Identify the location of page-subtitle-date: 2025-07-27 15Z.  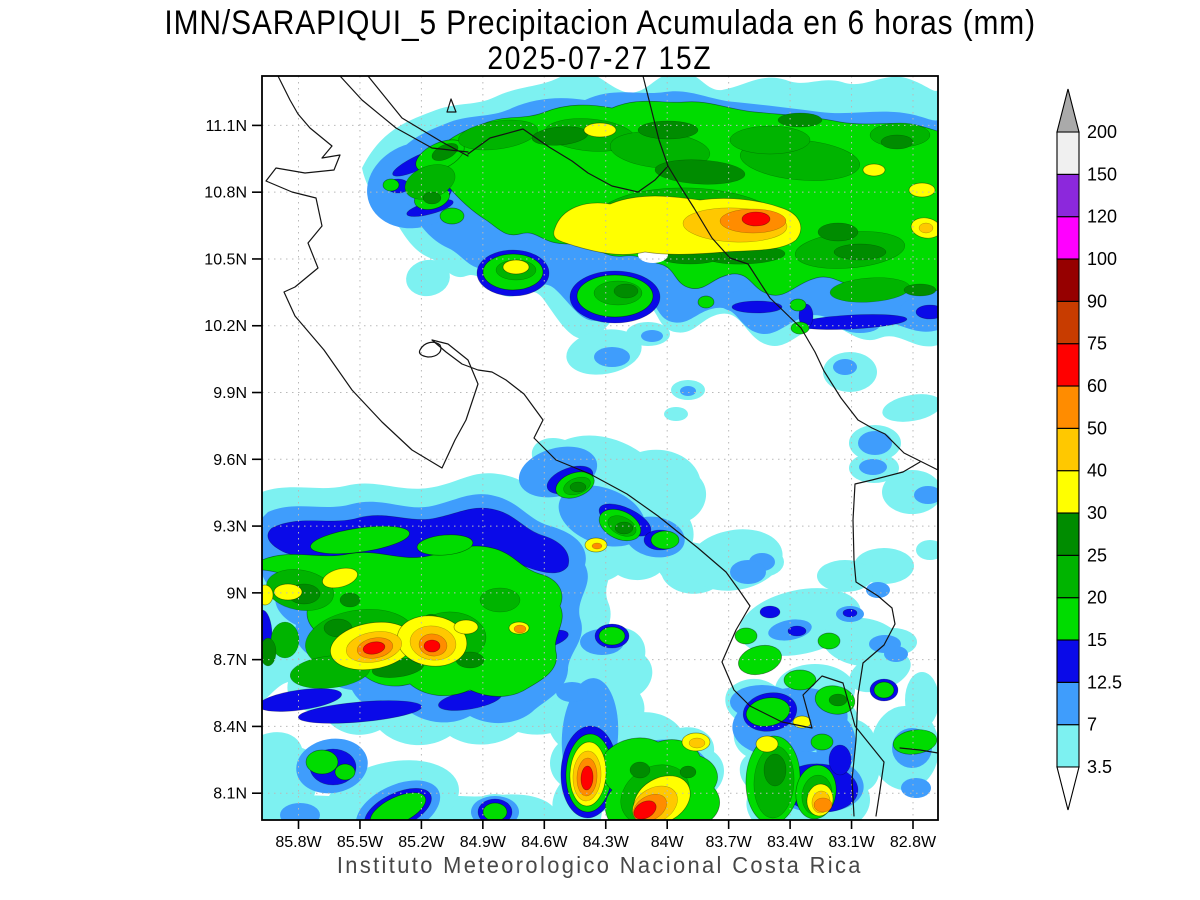
(600, 58).